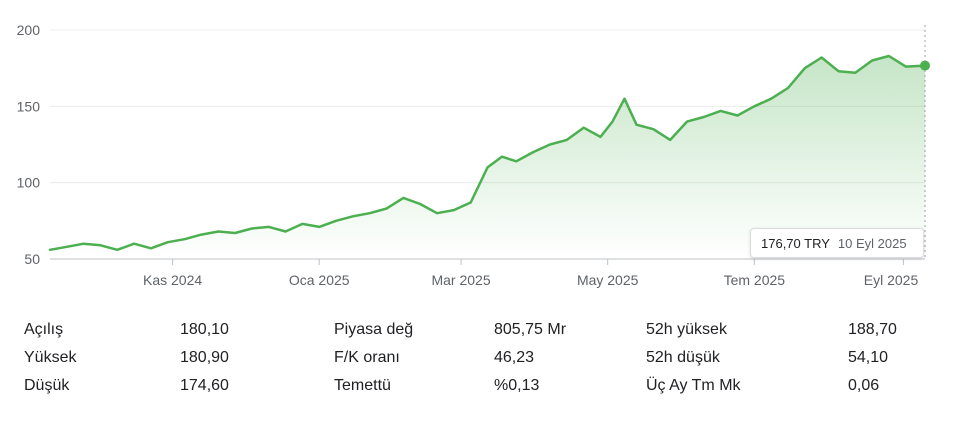 This screenshot has height=427, width=960. Describe the element at coordinates (44, 329) in the screenshot. I see `stat-label-open: Açılış` at that location.